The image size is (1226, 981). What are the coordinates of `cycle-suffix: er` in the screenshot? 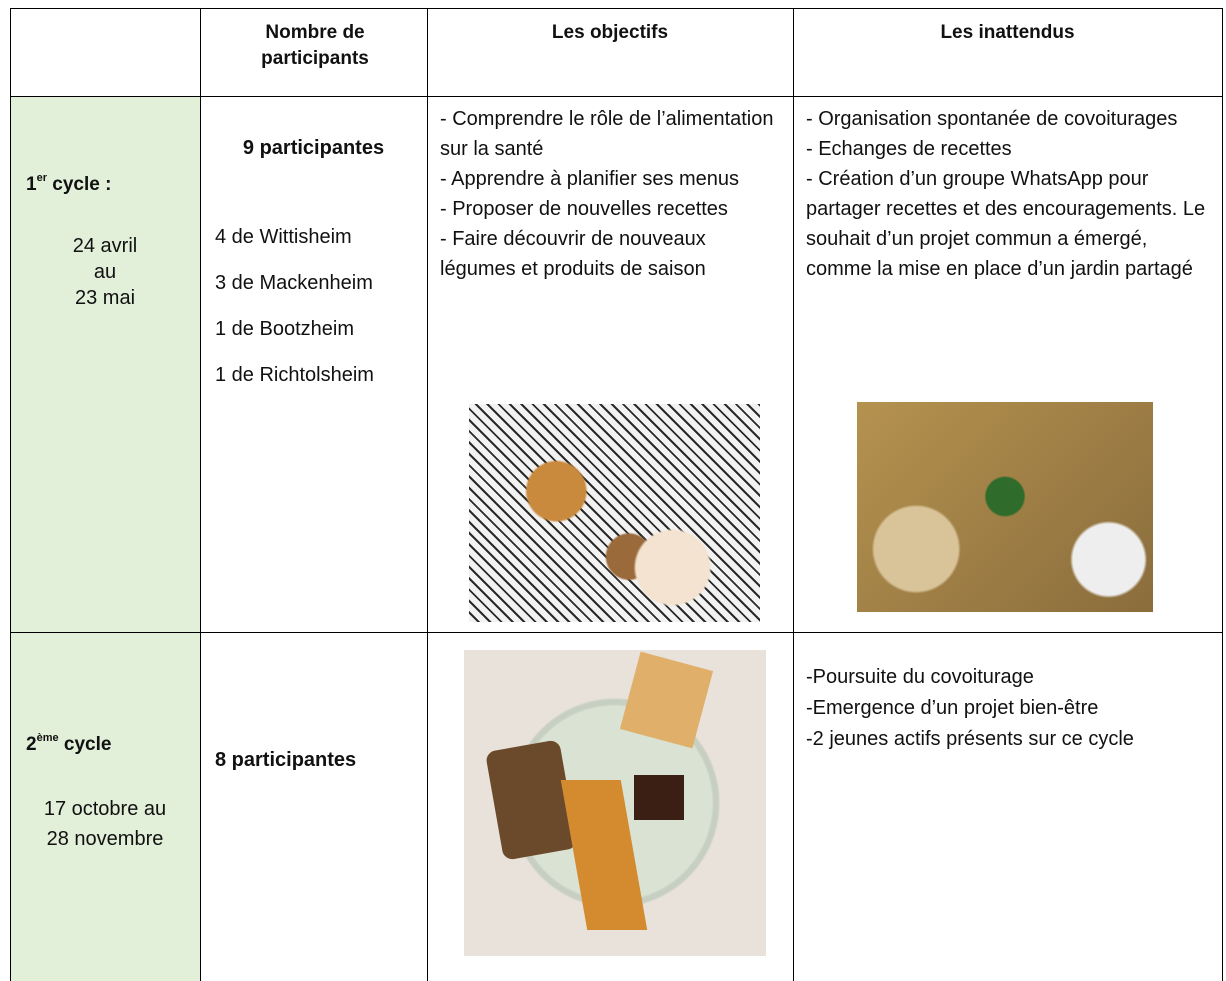 It's located at (41, 178).